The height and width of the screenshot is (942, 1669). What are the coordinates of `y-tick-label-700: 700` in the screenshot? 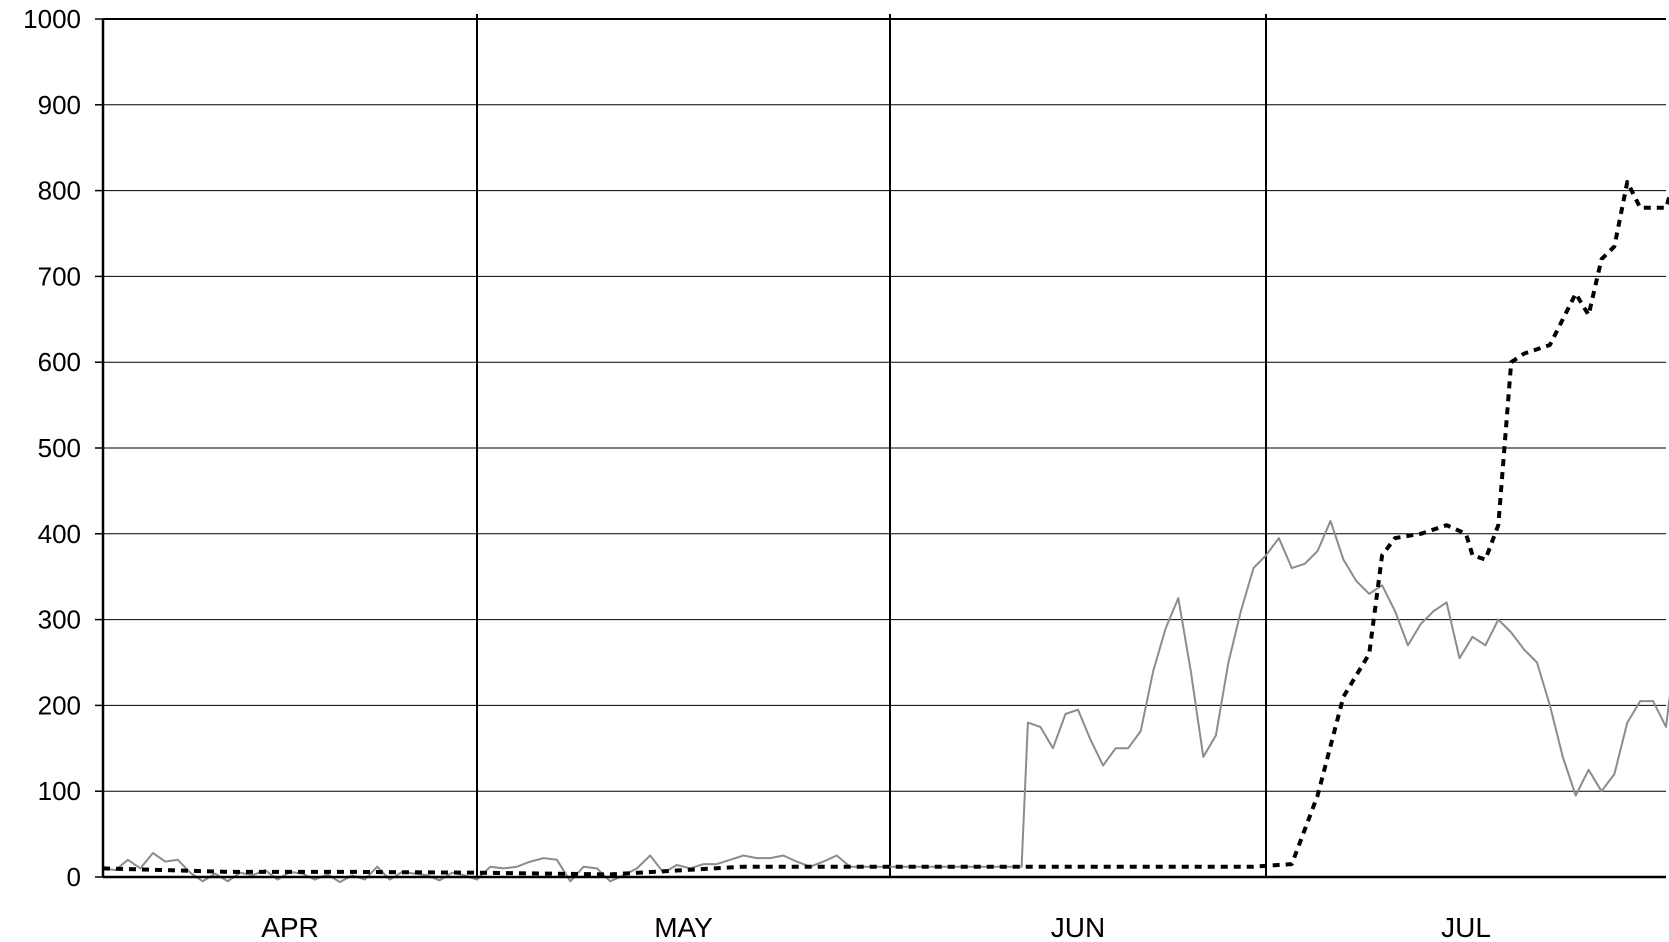 It's located at (59, 276).